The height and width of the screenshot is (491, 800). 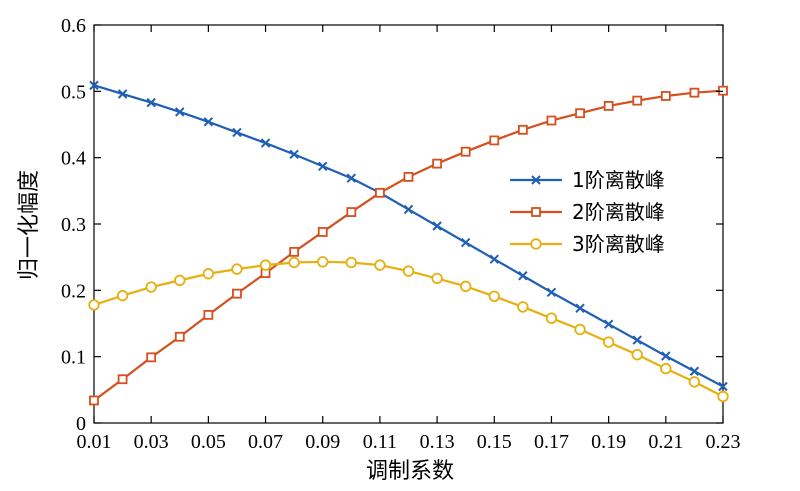 I want to click on y-tick-label: 0.6, so click(x=73, y=26).